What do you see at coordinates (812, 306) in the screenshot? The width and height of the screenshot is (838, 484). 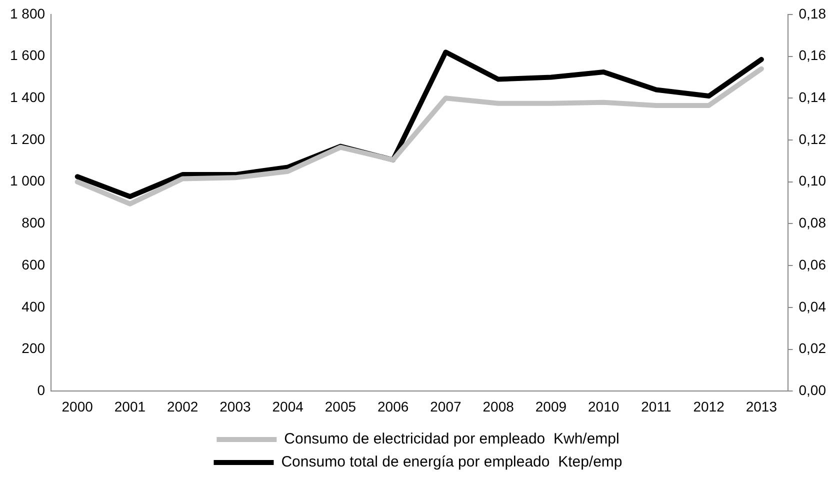 I see `y2-tick-label: 0,04` at bounding box center [812, 306].